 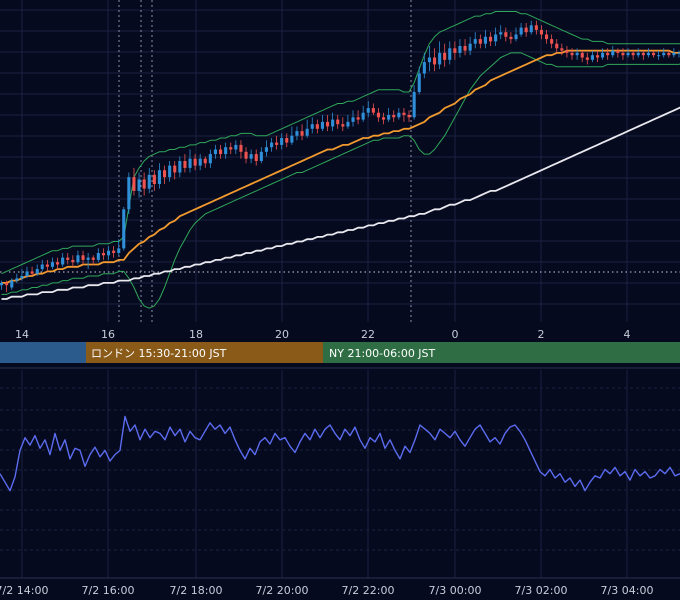 What do you see at coordinates (159, 353) in the screenshot?
I see `session-london-label: ロンドン 15:30-21:00 JST` at bounding box center [159, 353].